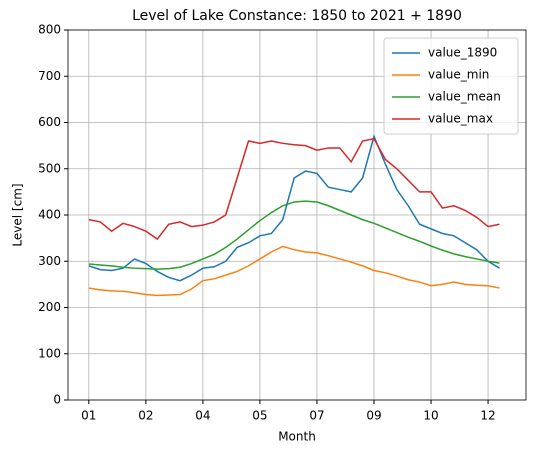 Image resolution: width=538 pixels, height=457 pixels. Describe the element at coordinates (88, 416) in the screenshot. I see `x-tick-label: 01` at that location.